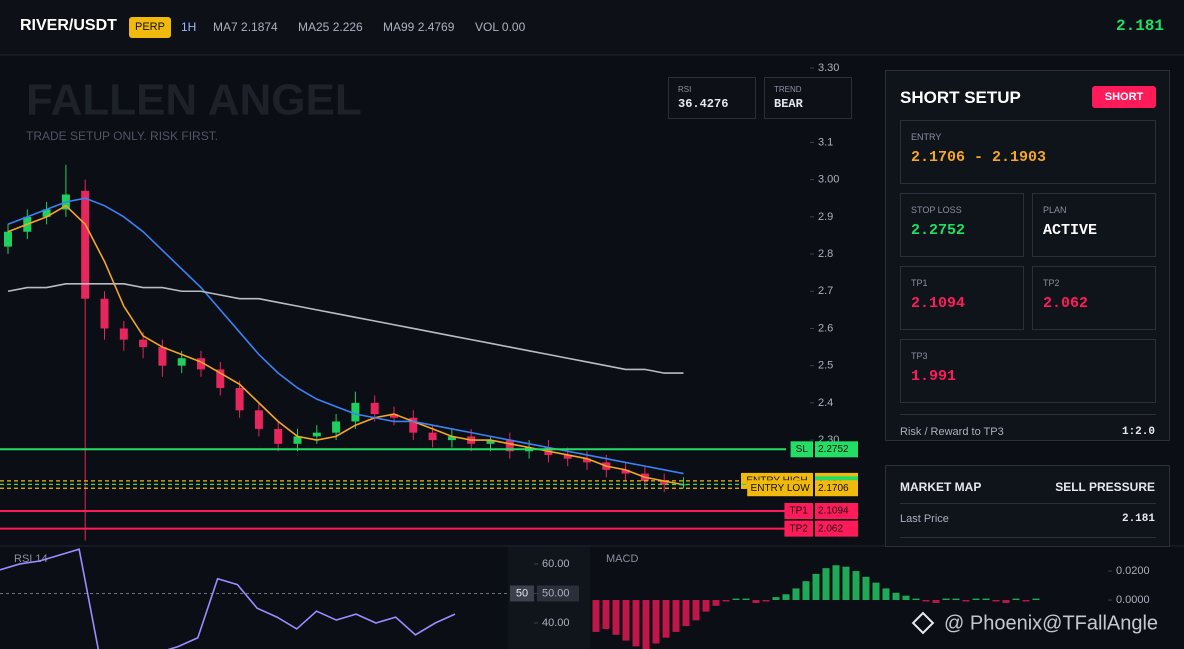 The width and height of the screenshot is (1184, 649). Describe the element at coordinates (979, 157) in the screenshot. I see `cell-value: 2.1706 - 2.1903` at that location.